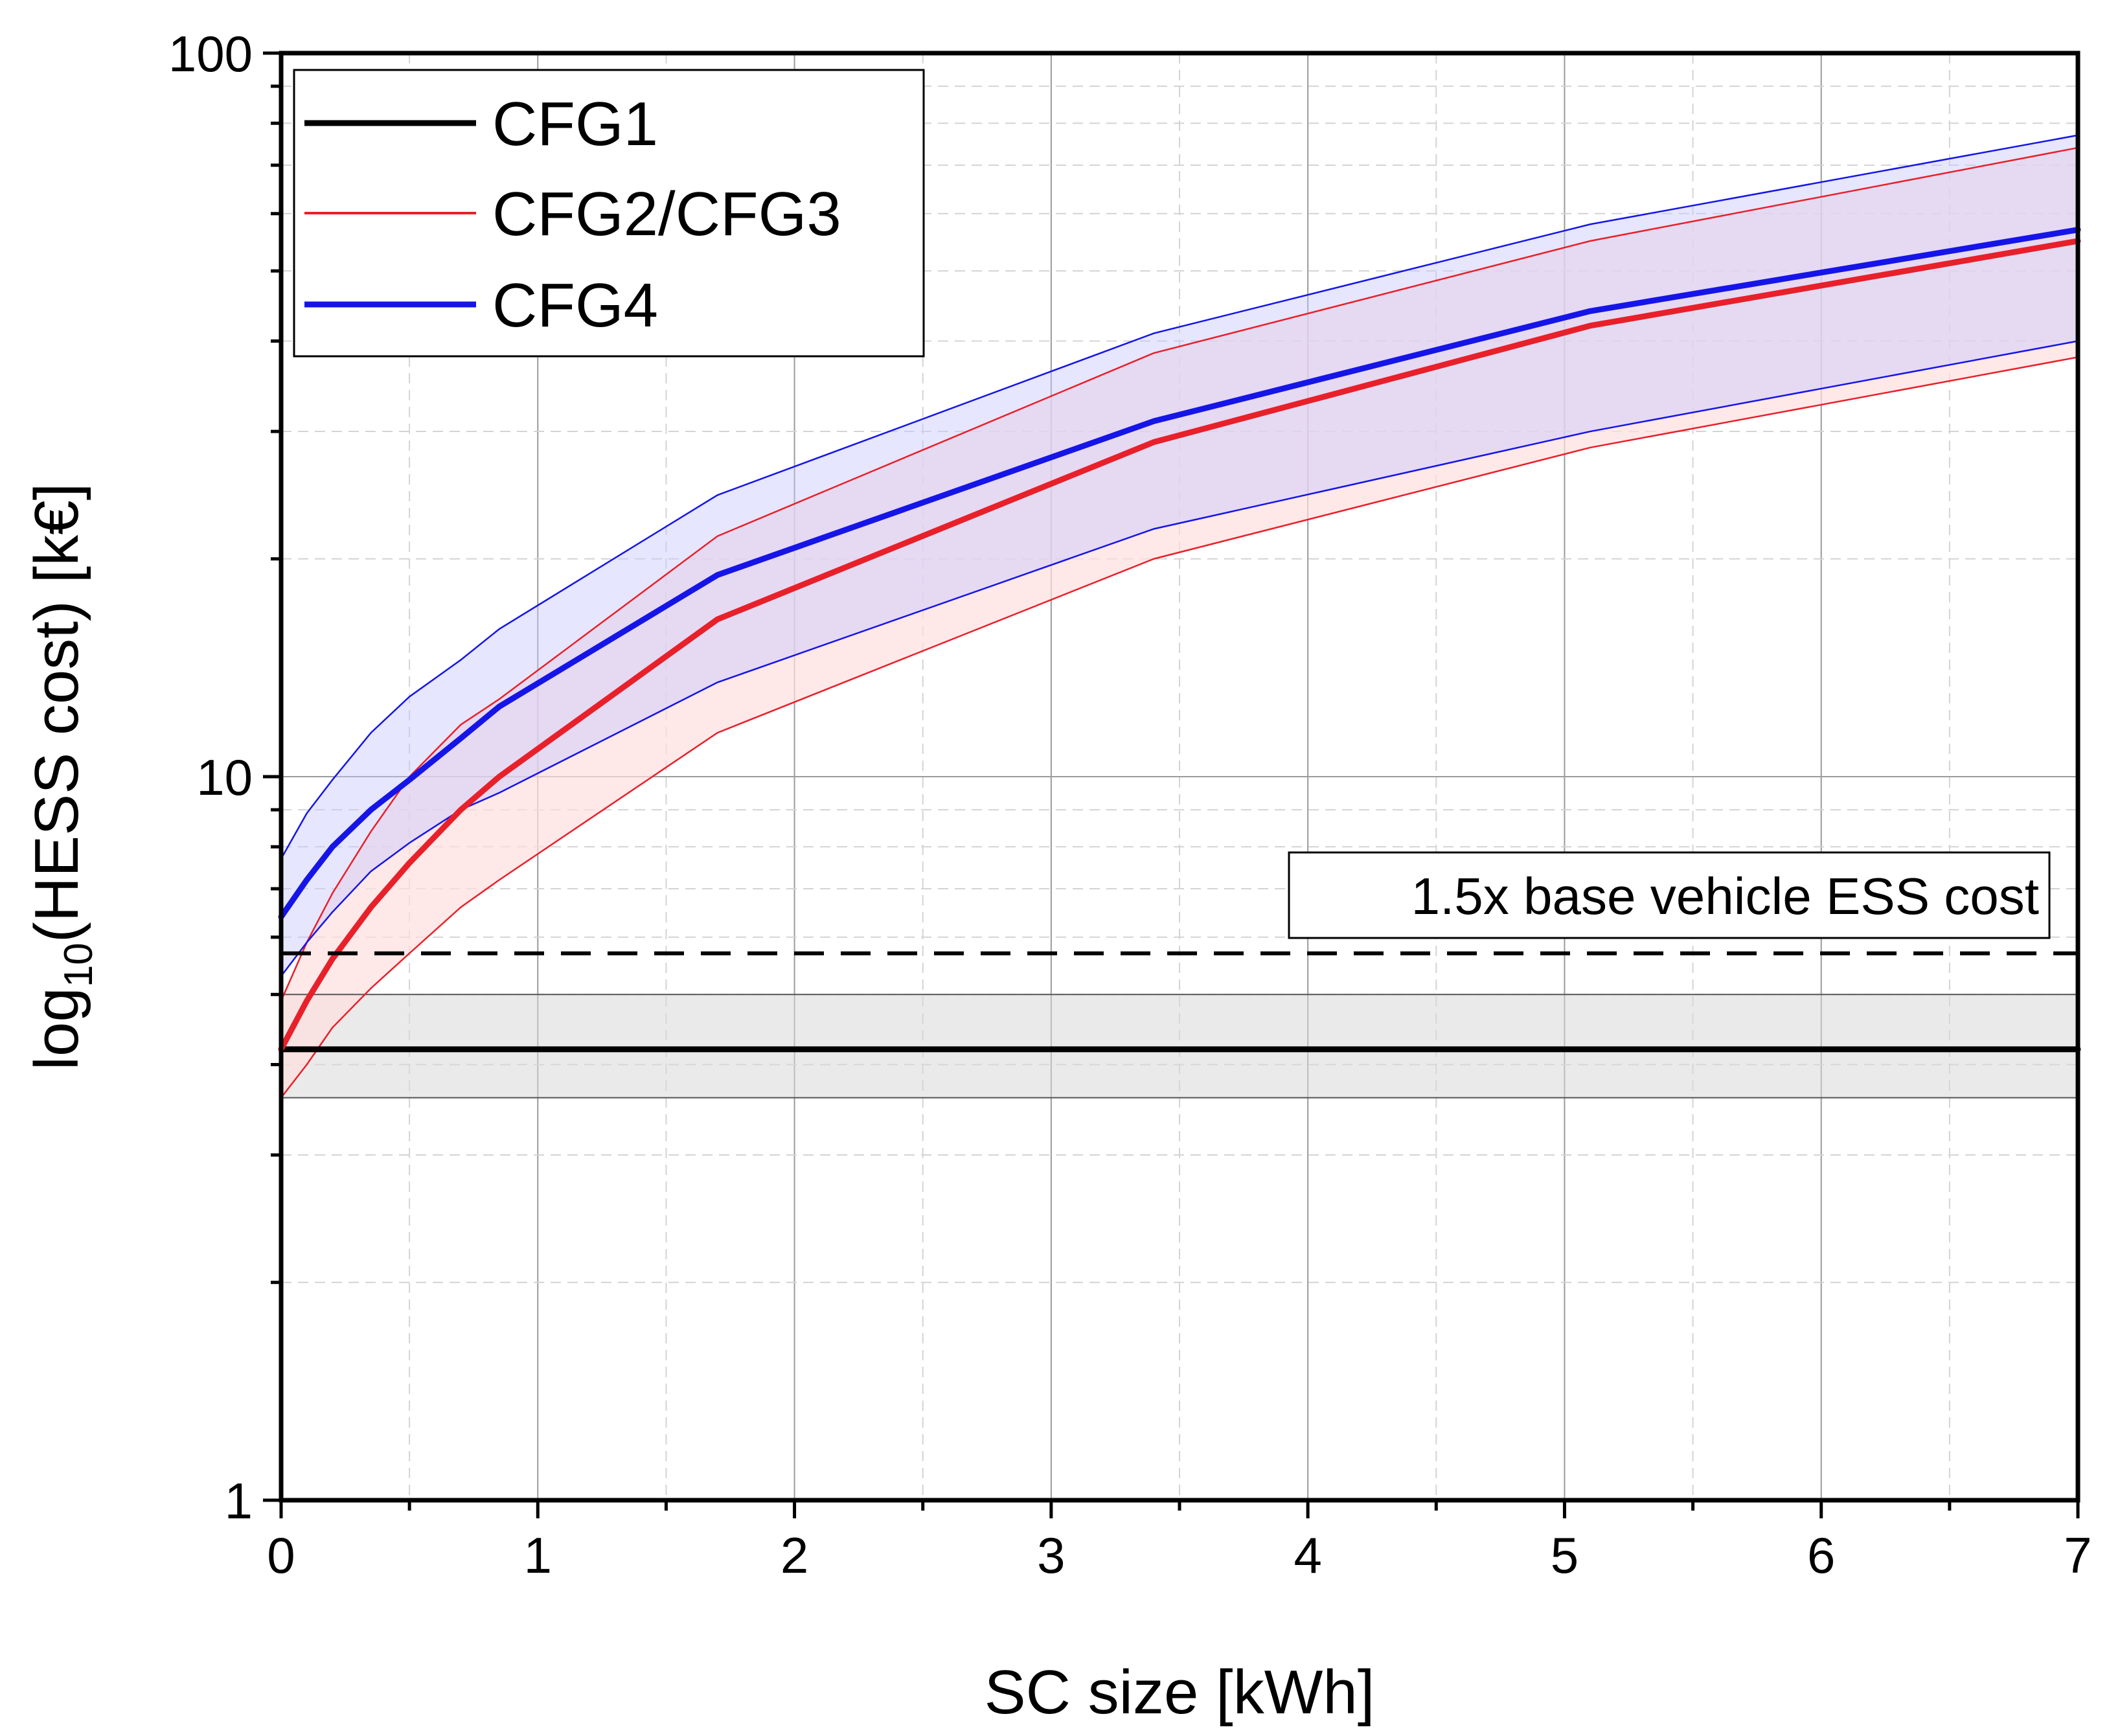  Describe the element at coordinates (538, 1556) in the screenshot. I see `x-tick-label: 1` at that location.